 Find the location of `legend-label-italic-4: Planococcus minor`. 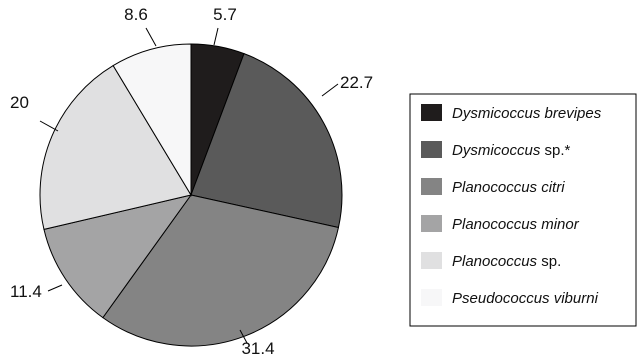

legend-label-italic-4: Planococcus minor is located at coordinates (516, 224).